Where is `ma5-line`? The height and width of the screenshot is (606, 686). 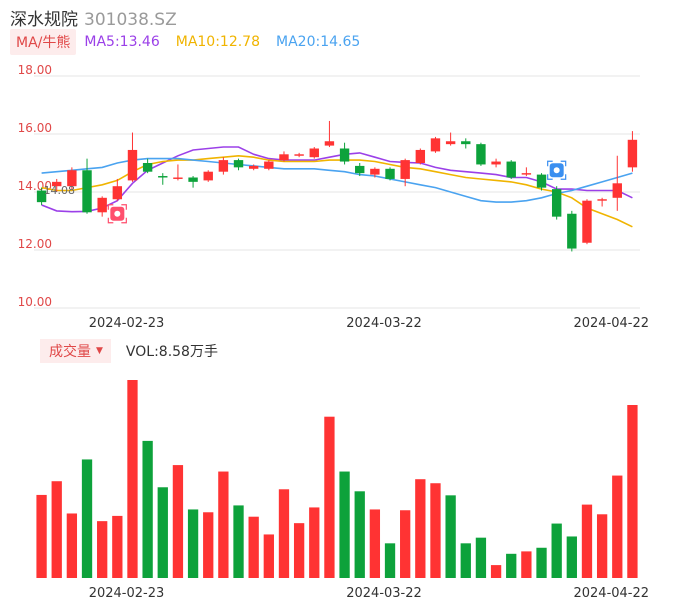
ma5-line is located at coordinates (337, 179).